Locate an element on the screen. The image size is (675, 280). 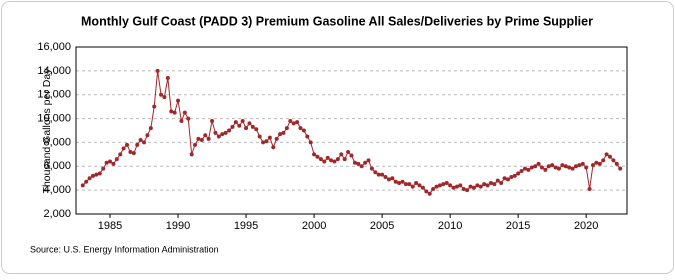
x-tick-label: 1985 is located at coordinates (110, 226).